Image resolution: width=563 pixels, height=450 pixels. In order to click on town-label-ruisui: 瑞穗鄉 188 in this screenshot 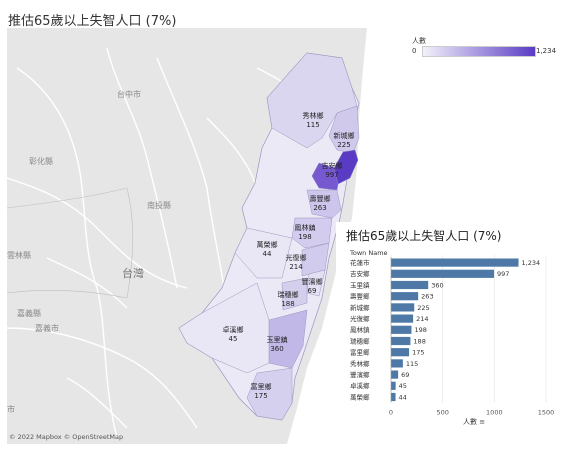, I will do `click(288, 300)`.